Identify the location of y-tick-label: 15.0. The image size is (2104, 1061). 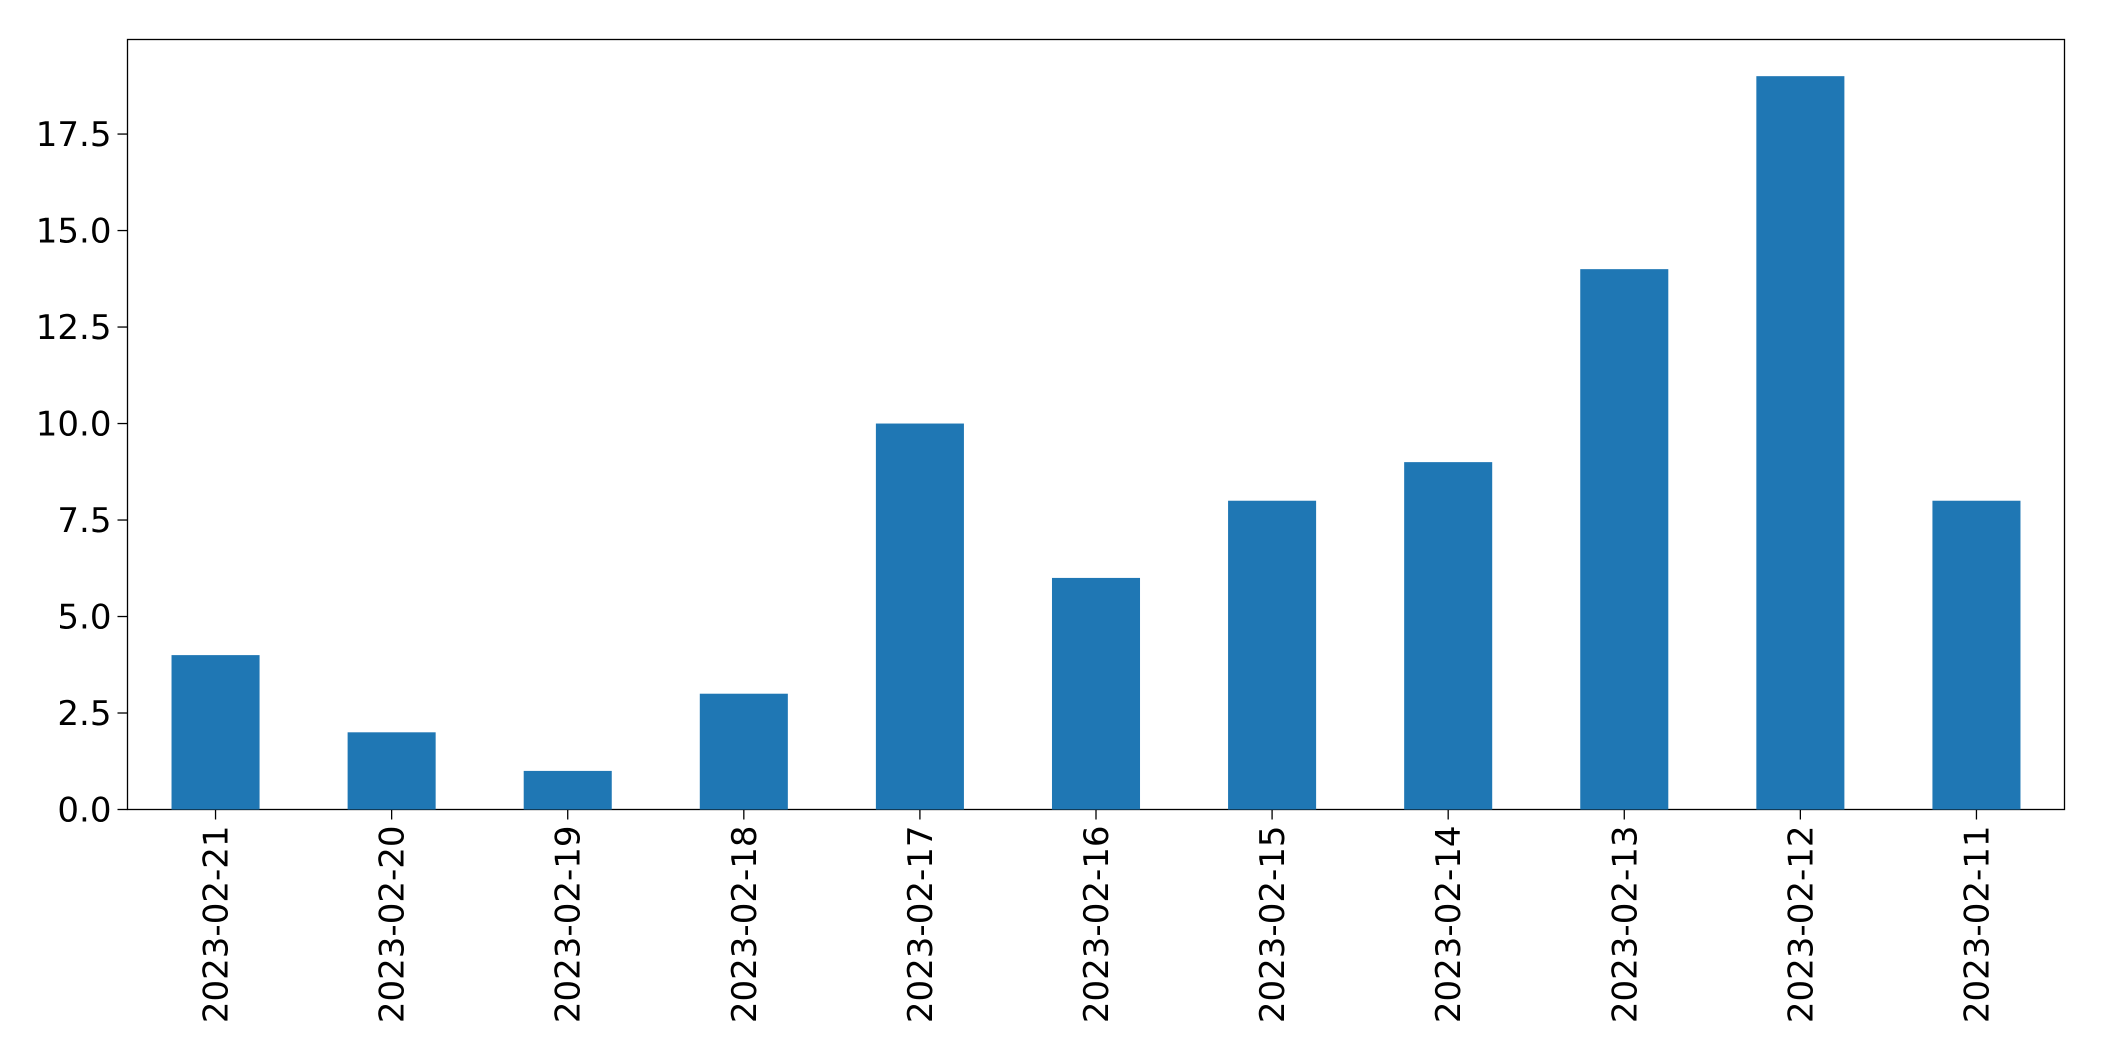
(74, 232).